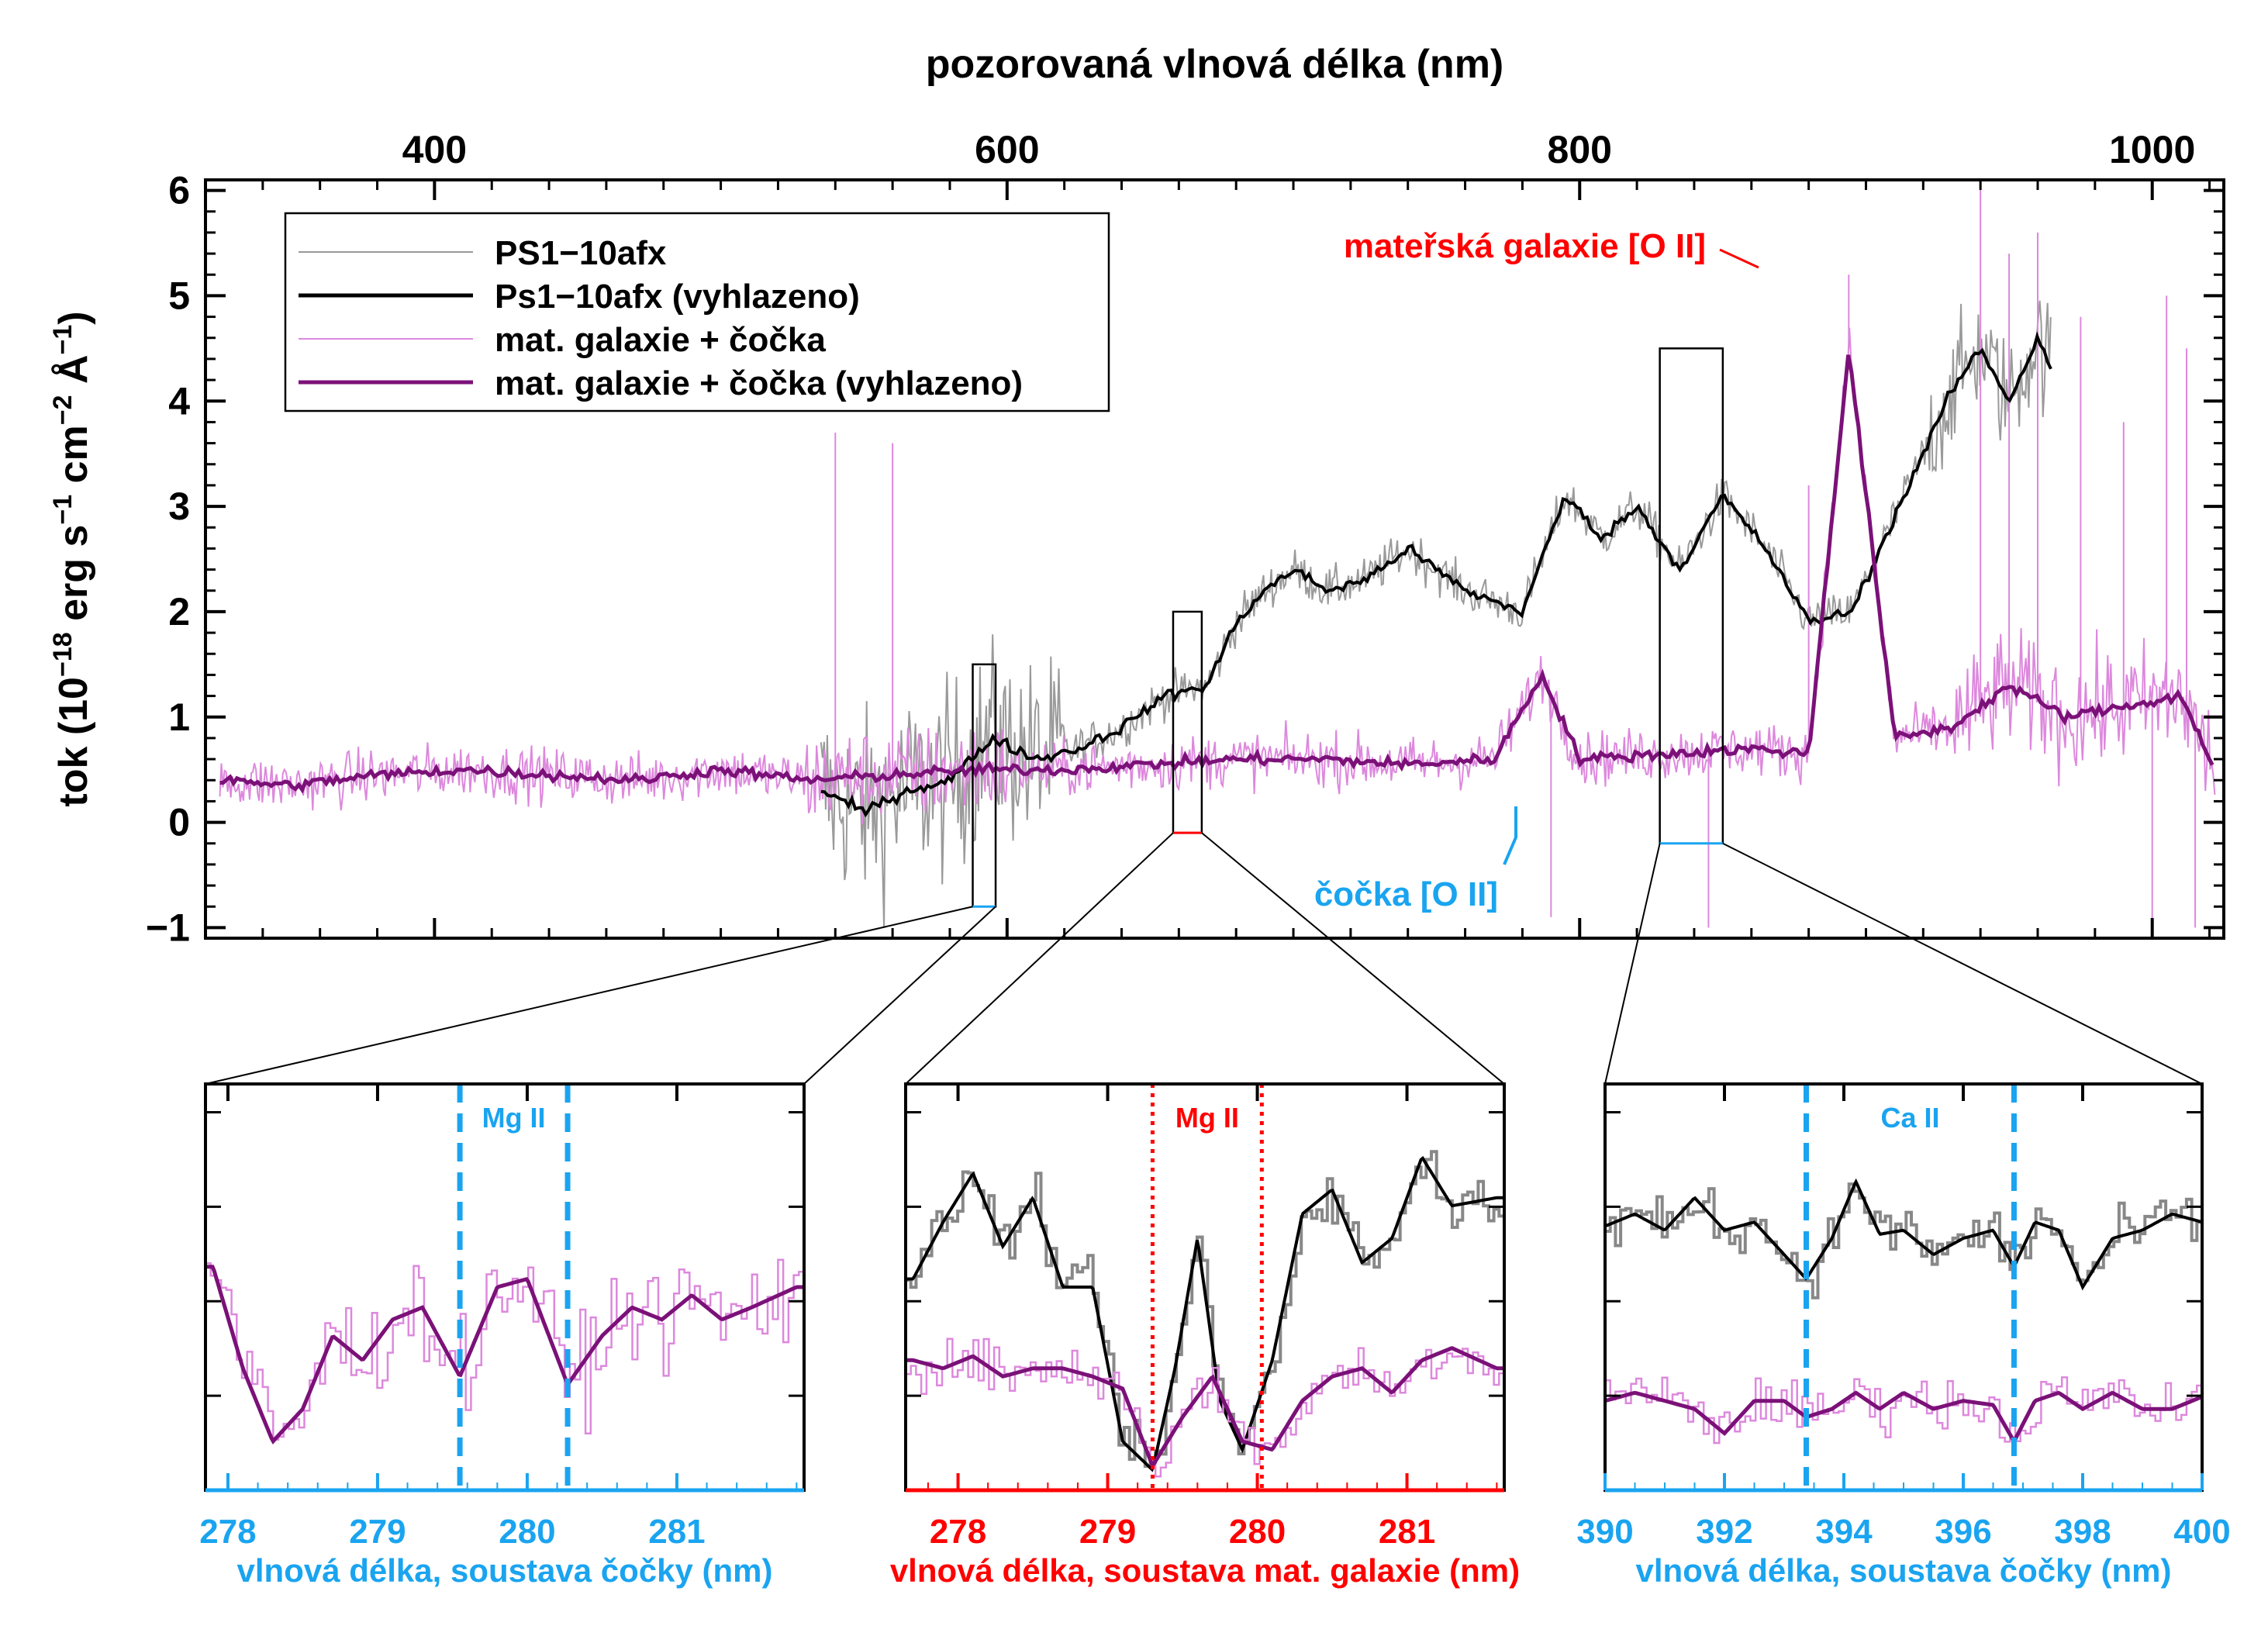 The image size is (2268, 1636). What do you see at coordinates (581, 253) in the screenshot?
I see `legend-label: PS1−10afx` at bounding box center [581, 253].